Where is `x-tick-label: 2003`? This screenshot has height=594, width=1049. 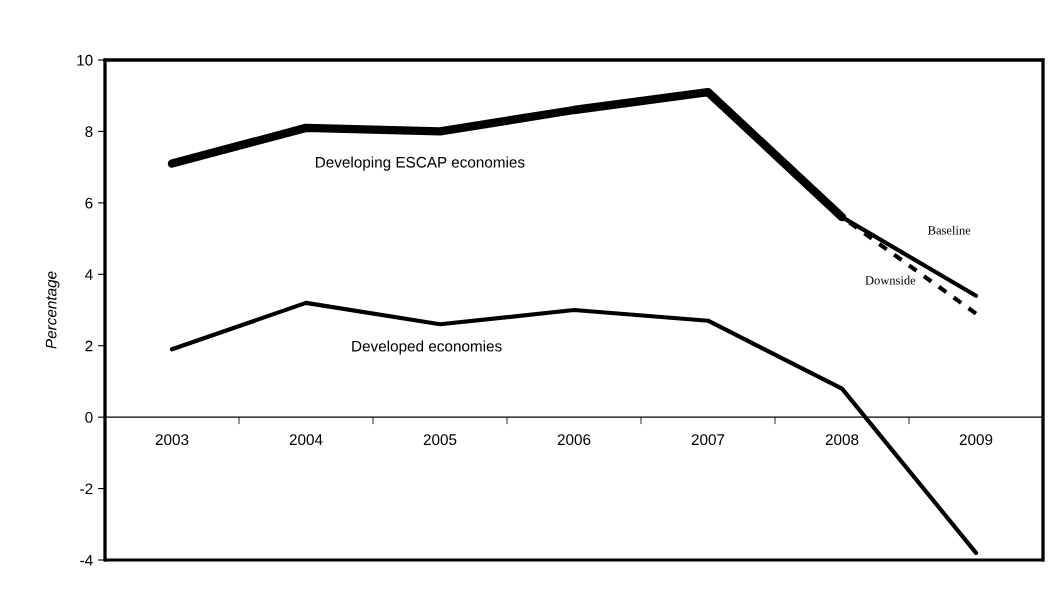
x-tick-label: 2003 is located at coordinates (172, 440).